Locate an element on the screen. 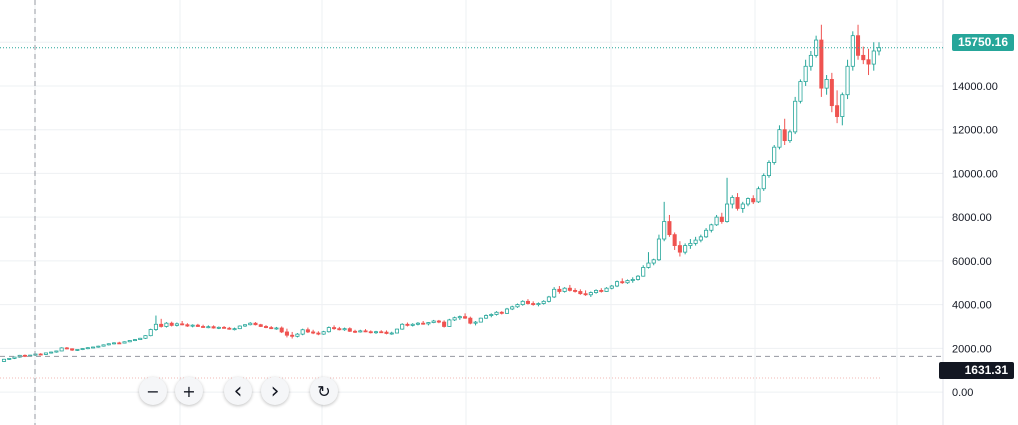  add-plus-icon: + is located at coordinates (931, 370).